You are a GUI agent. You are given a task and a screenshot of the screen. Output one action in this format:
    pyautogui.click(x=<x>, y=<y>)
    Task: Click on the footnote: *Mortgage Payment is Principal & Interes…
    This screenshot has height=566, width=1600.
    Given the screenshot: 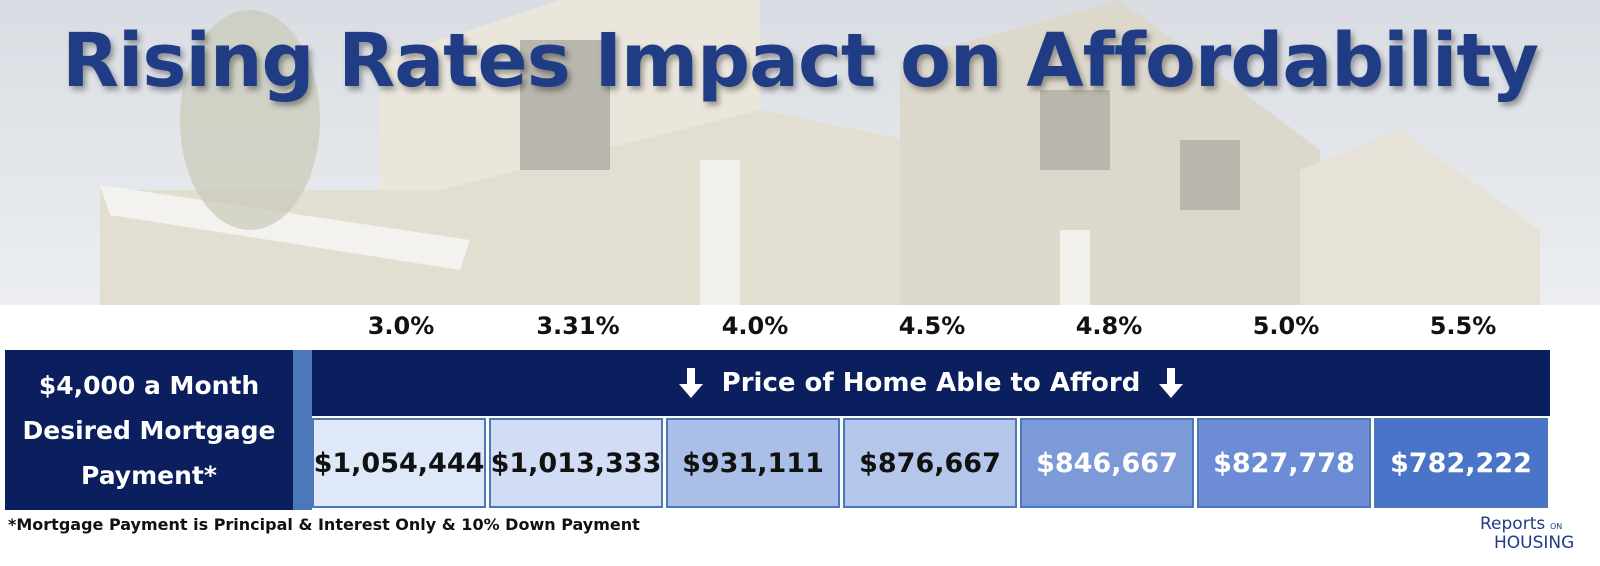 What is the action you would take?
    pyautogui.click(x=324, y=524)
    